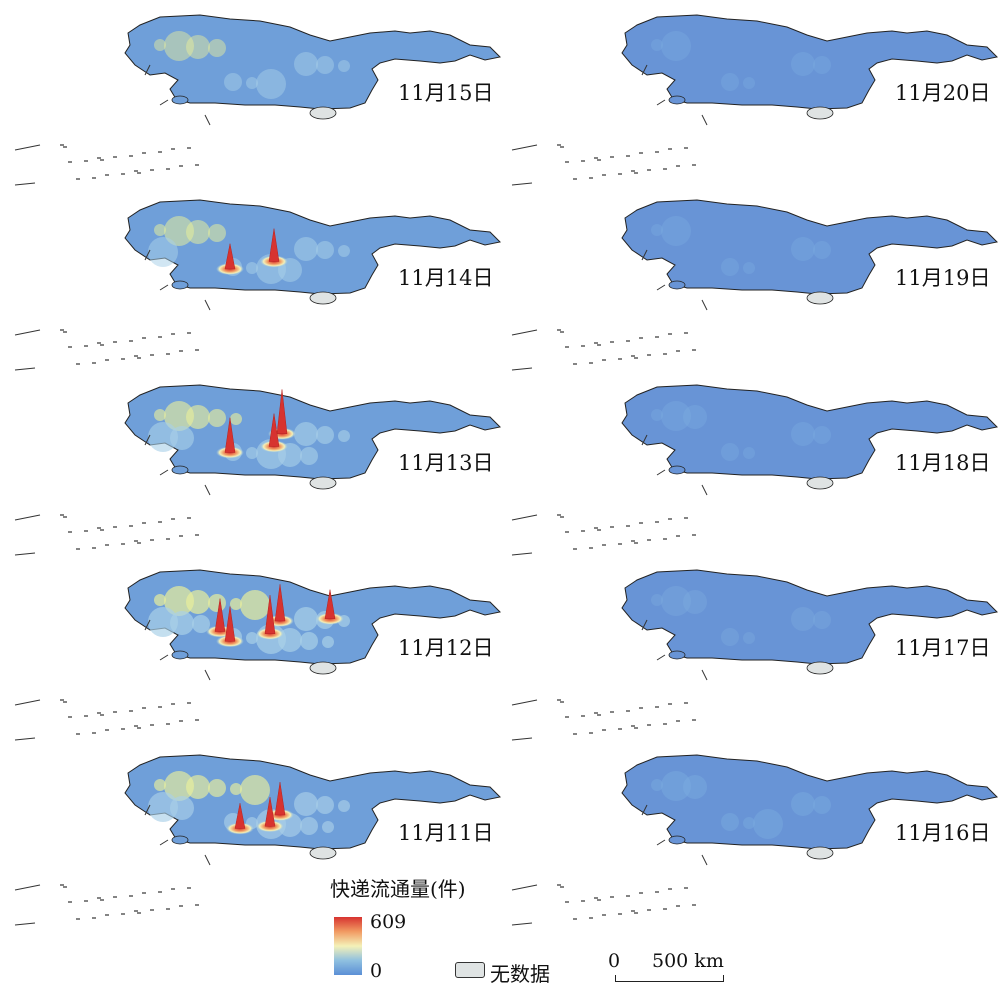 Image resolution: width=1000 pixels, height=993 pixels. I want to click on map-date-label: 11月20日, so click(943, 93).